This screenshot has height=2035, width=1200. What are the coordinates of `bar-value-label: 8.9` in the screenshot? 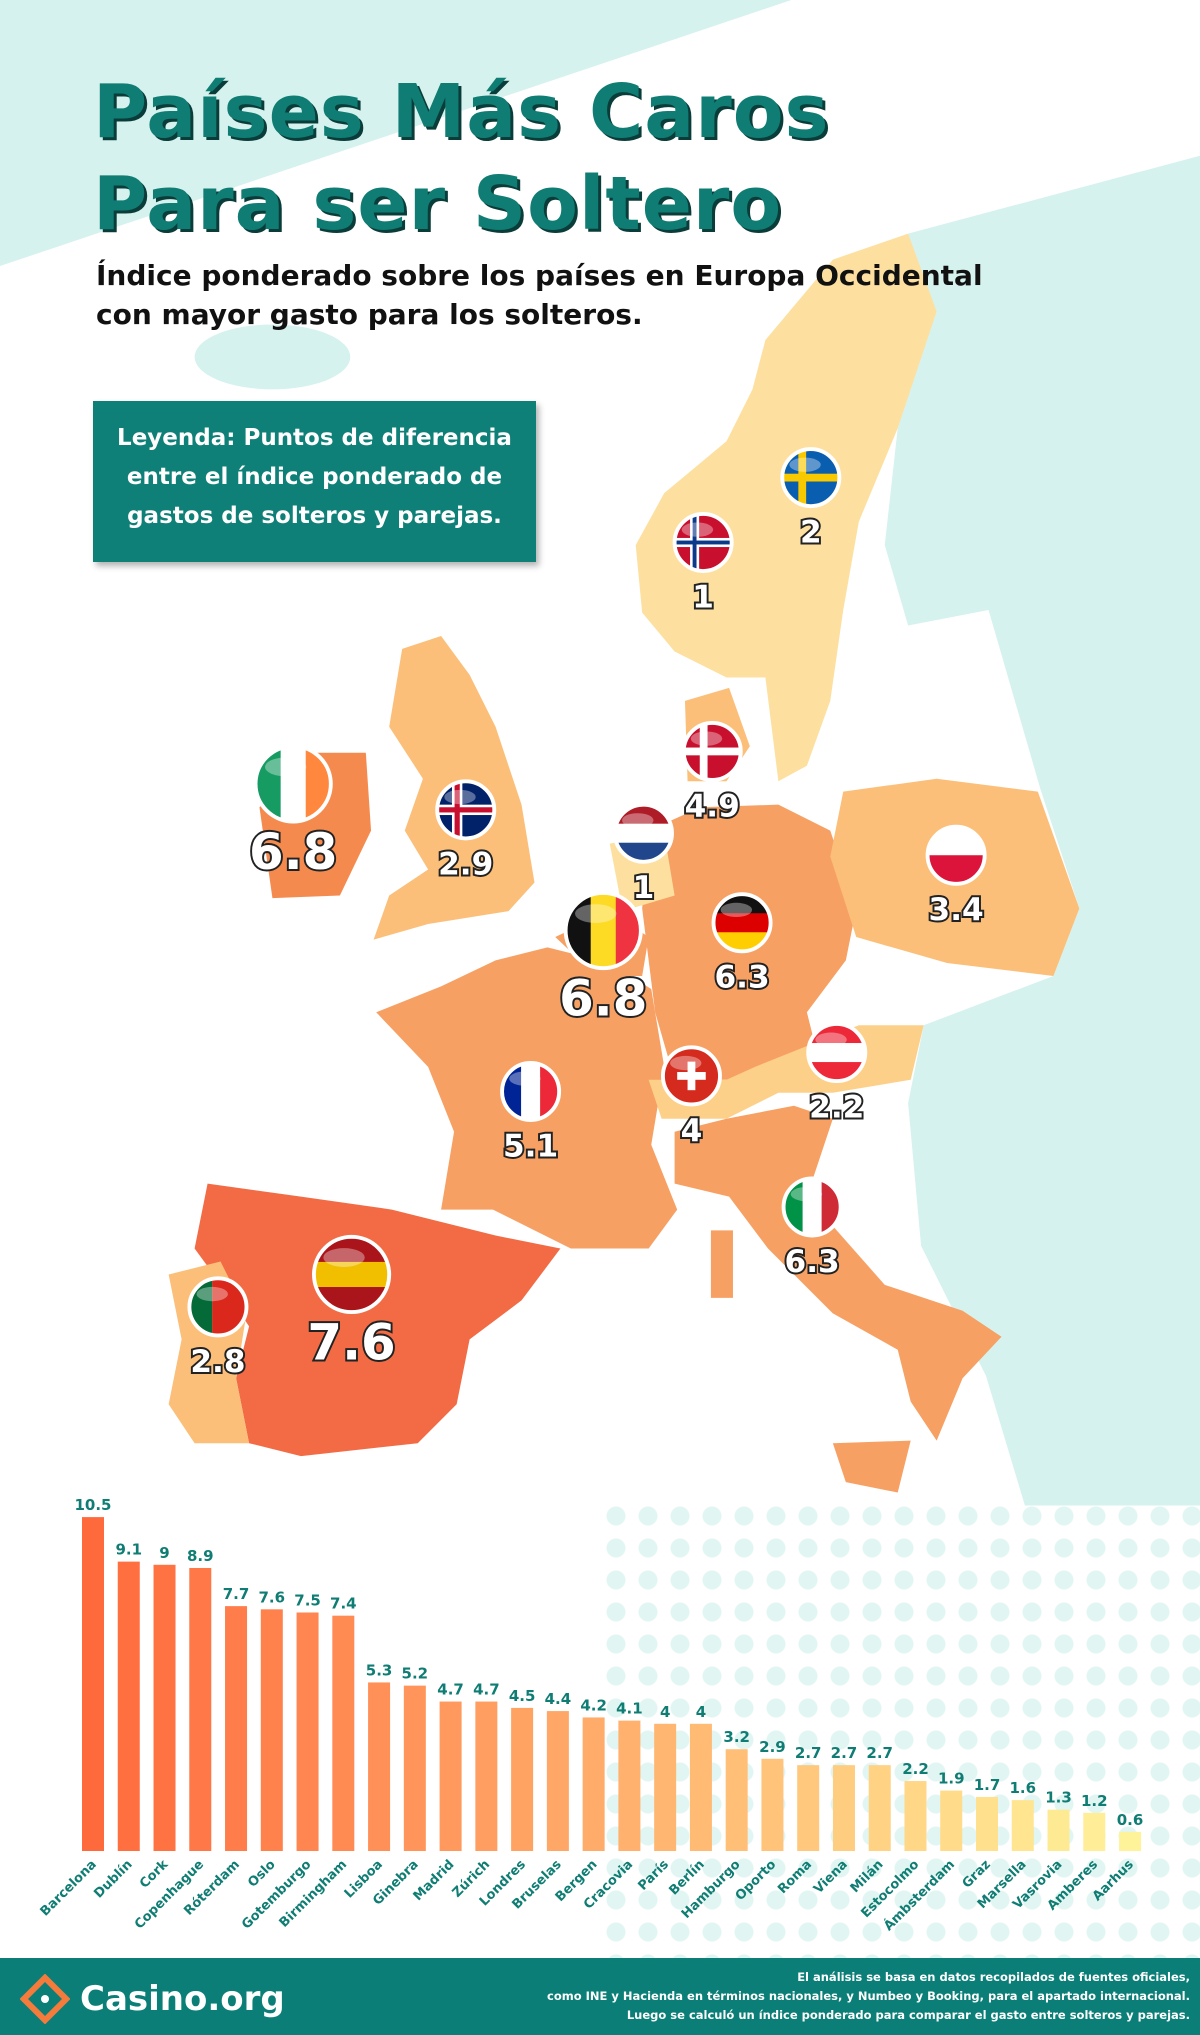 It's located at (200, 1556).